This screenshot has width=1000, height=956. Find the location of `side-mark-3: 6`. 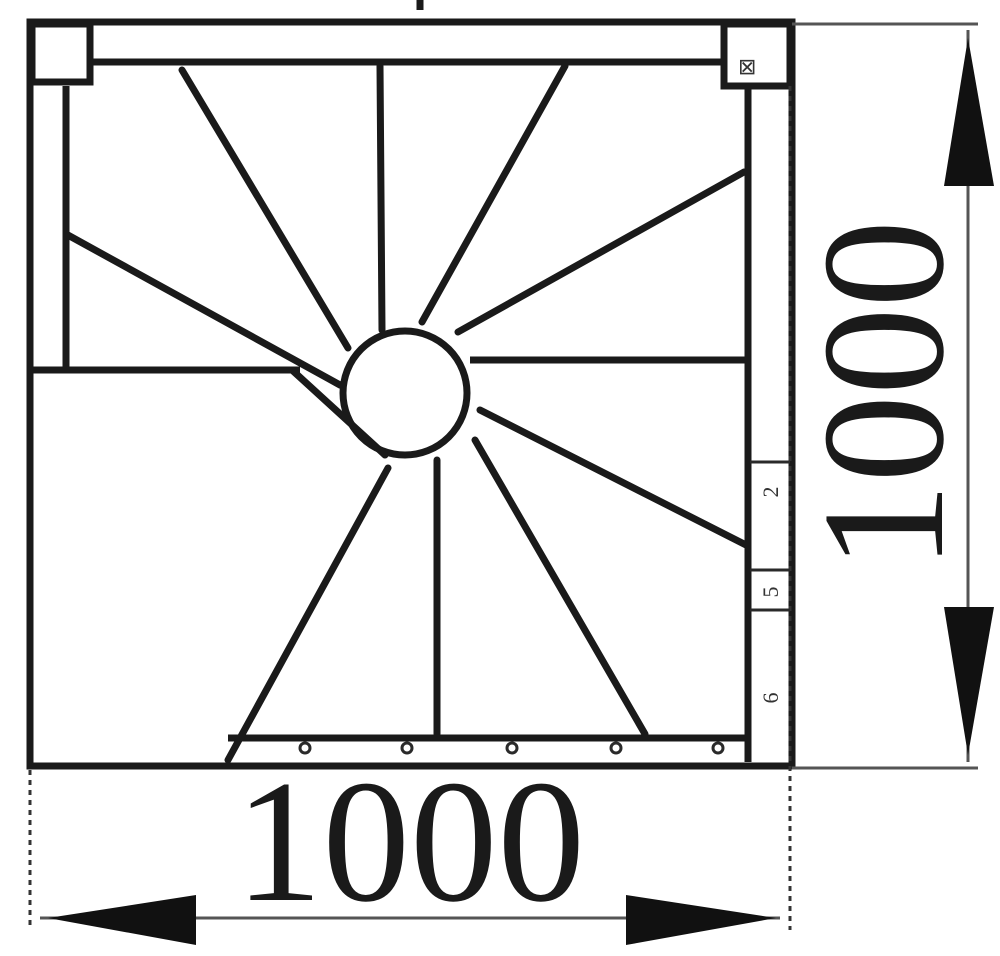

side-mark-3: 6 is located at coordinates (770, 698).